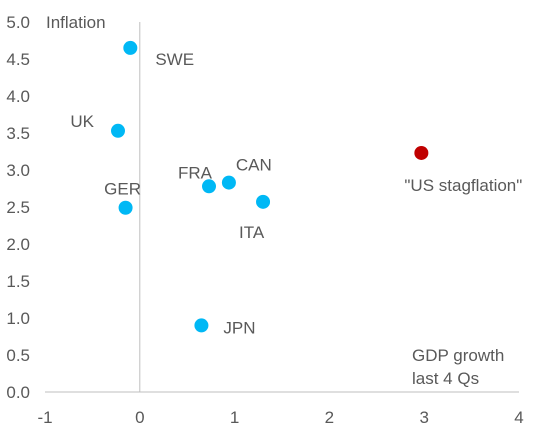 This screenshot has height=447, width=552. I want to click on y-tick-label: 3.5, so click(18, 133).